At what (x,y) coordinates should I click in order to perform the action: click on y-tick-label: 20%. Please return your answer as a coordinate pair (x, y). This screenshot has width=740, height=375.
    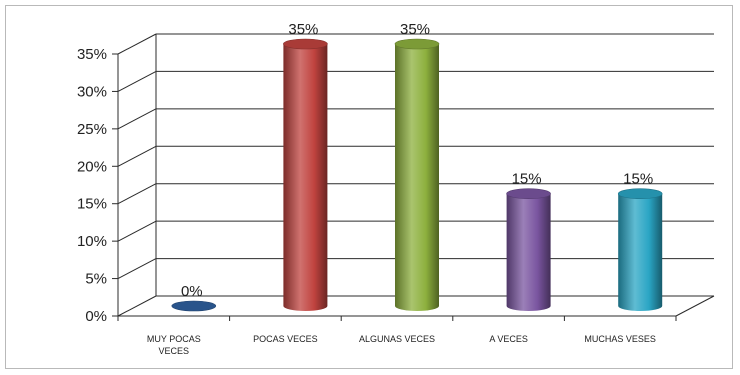
    Looking at the image, I should click on (92, 166).